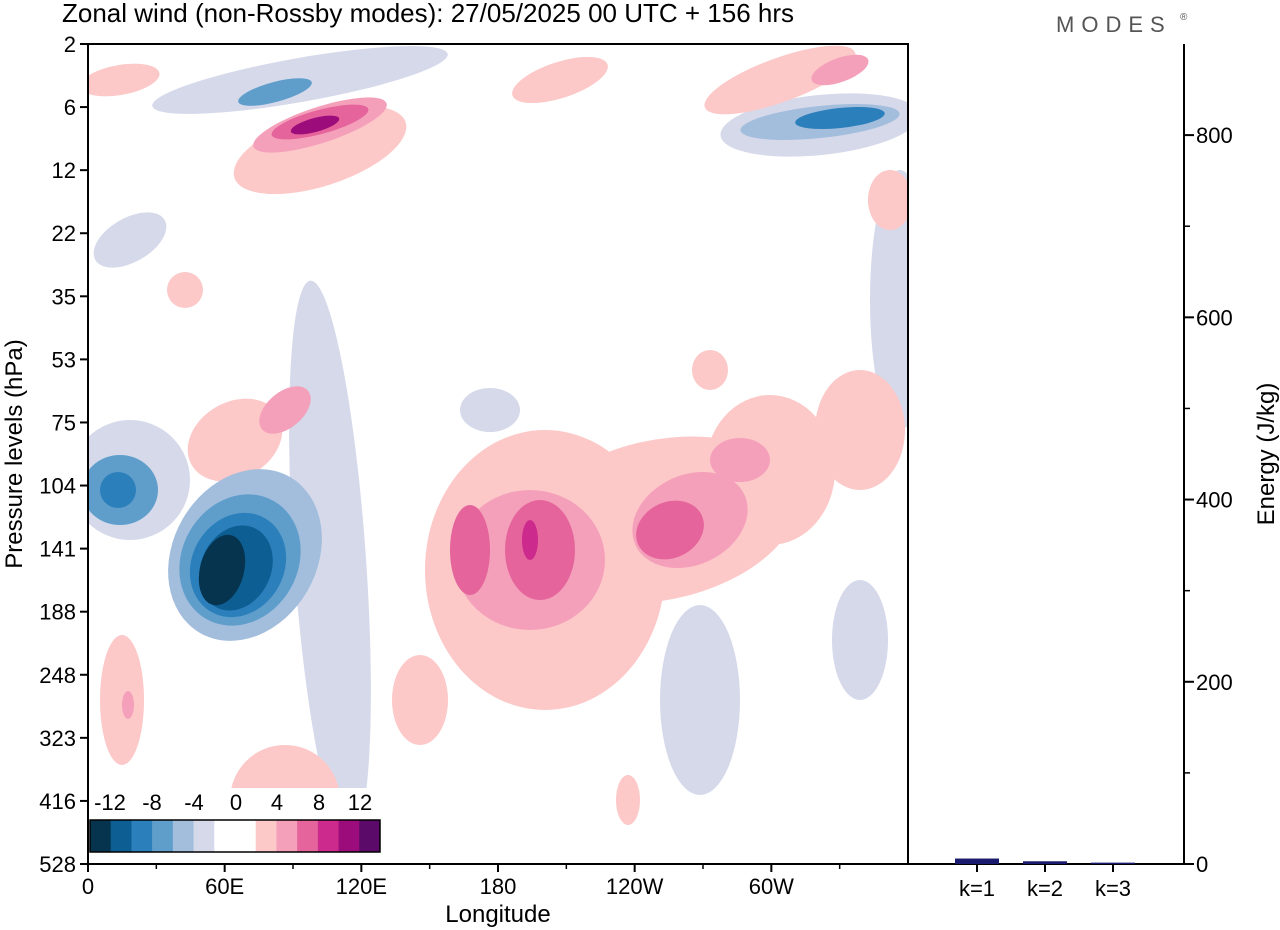  Describe the element at coordinates (977, 888) in the screenshot. I see `bar-category-label: k=1` at that location.